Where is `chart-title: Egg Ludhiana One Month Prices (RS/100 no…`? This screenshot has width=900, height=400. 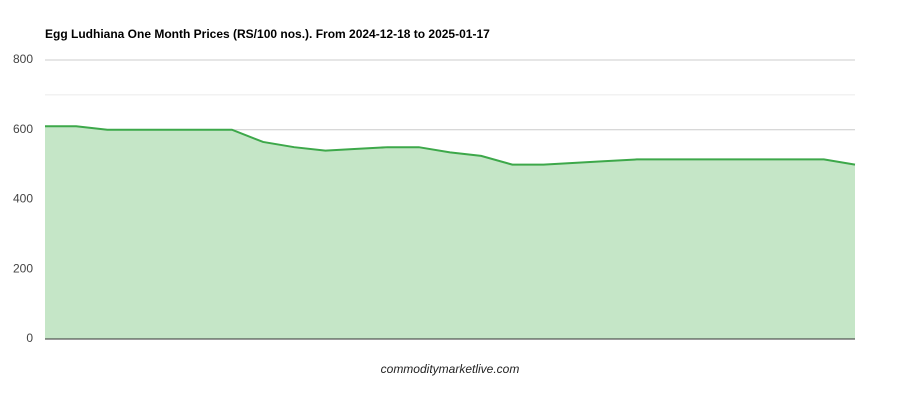 chart-title: Egg Ludhiana One Month Prices (RS/100 no… is located at coordinates (267, 34).